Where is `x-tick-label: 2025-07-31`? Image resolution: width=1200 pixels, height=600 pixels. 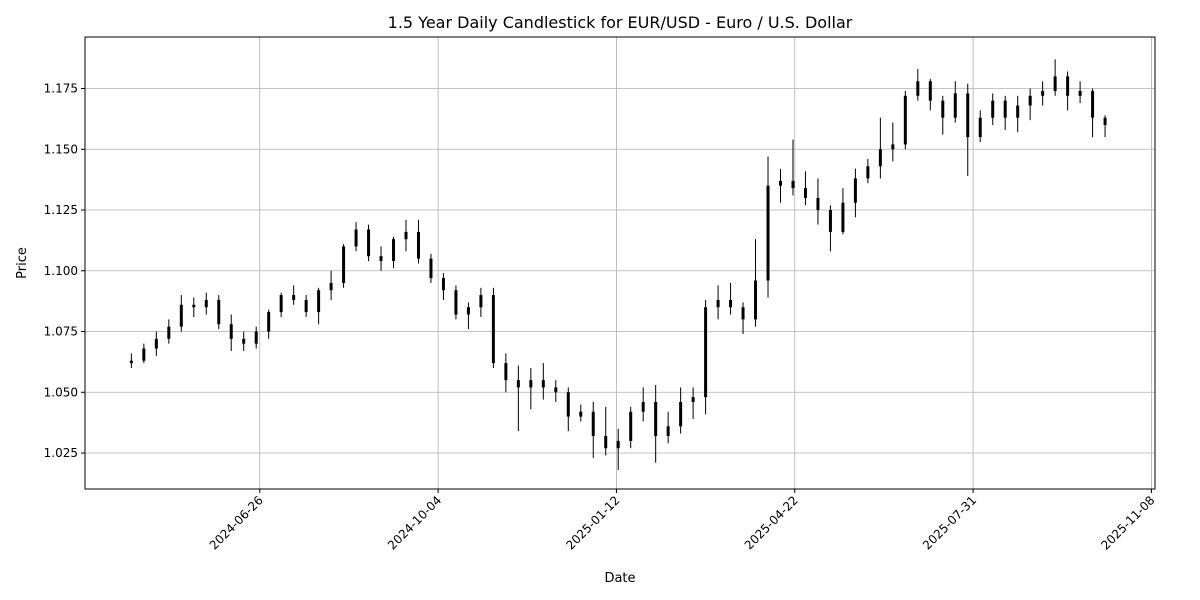
x-tick-label: 2025-07-31 is located at coordinates (949, 522).